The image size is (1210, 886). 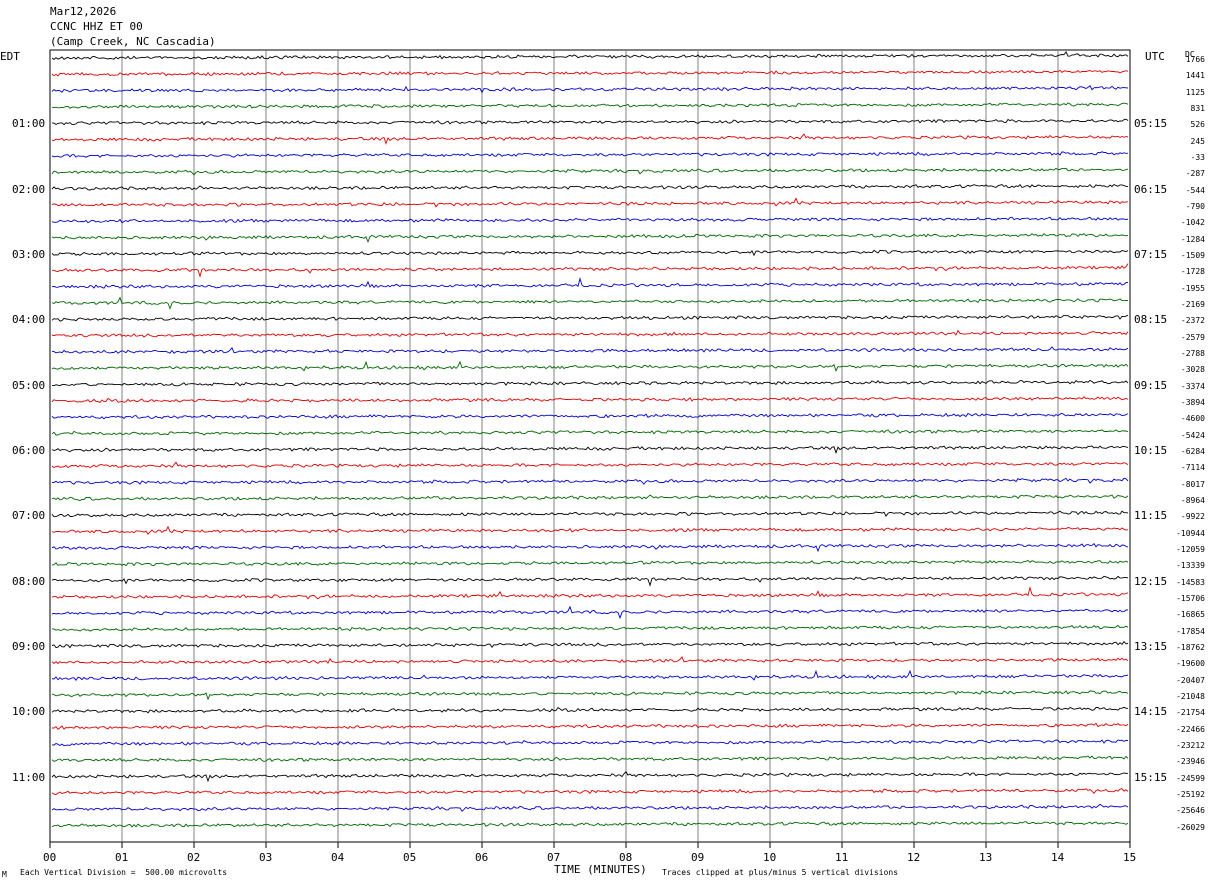 I want to click on dc-offset-label: -6284, so click(x=1192, y=451).